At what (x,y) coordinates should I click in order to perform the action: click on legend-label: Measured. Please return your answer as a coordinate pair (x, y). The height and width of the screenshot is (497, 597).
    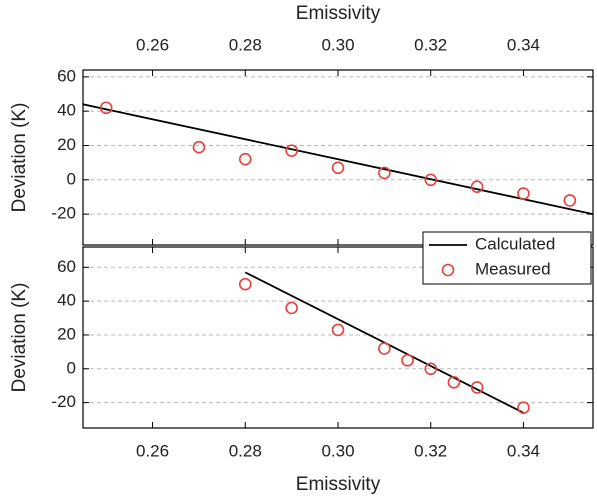
    Looking at the image, I should click on (513, 268).